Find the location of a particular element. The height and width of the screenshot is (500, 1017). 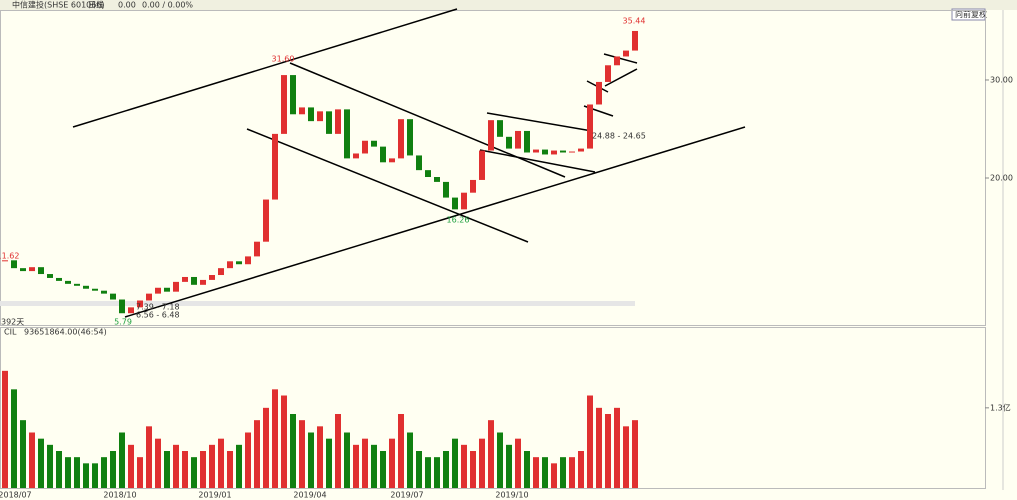

indicator-reading: 93651864.00(46:54) is located at coordinates (65, 332).